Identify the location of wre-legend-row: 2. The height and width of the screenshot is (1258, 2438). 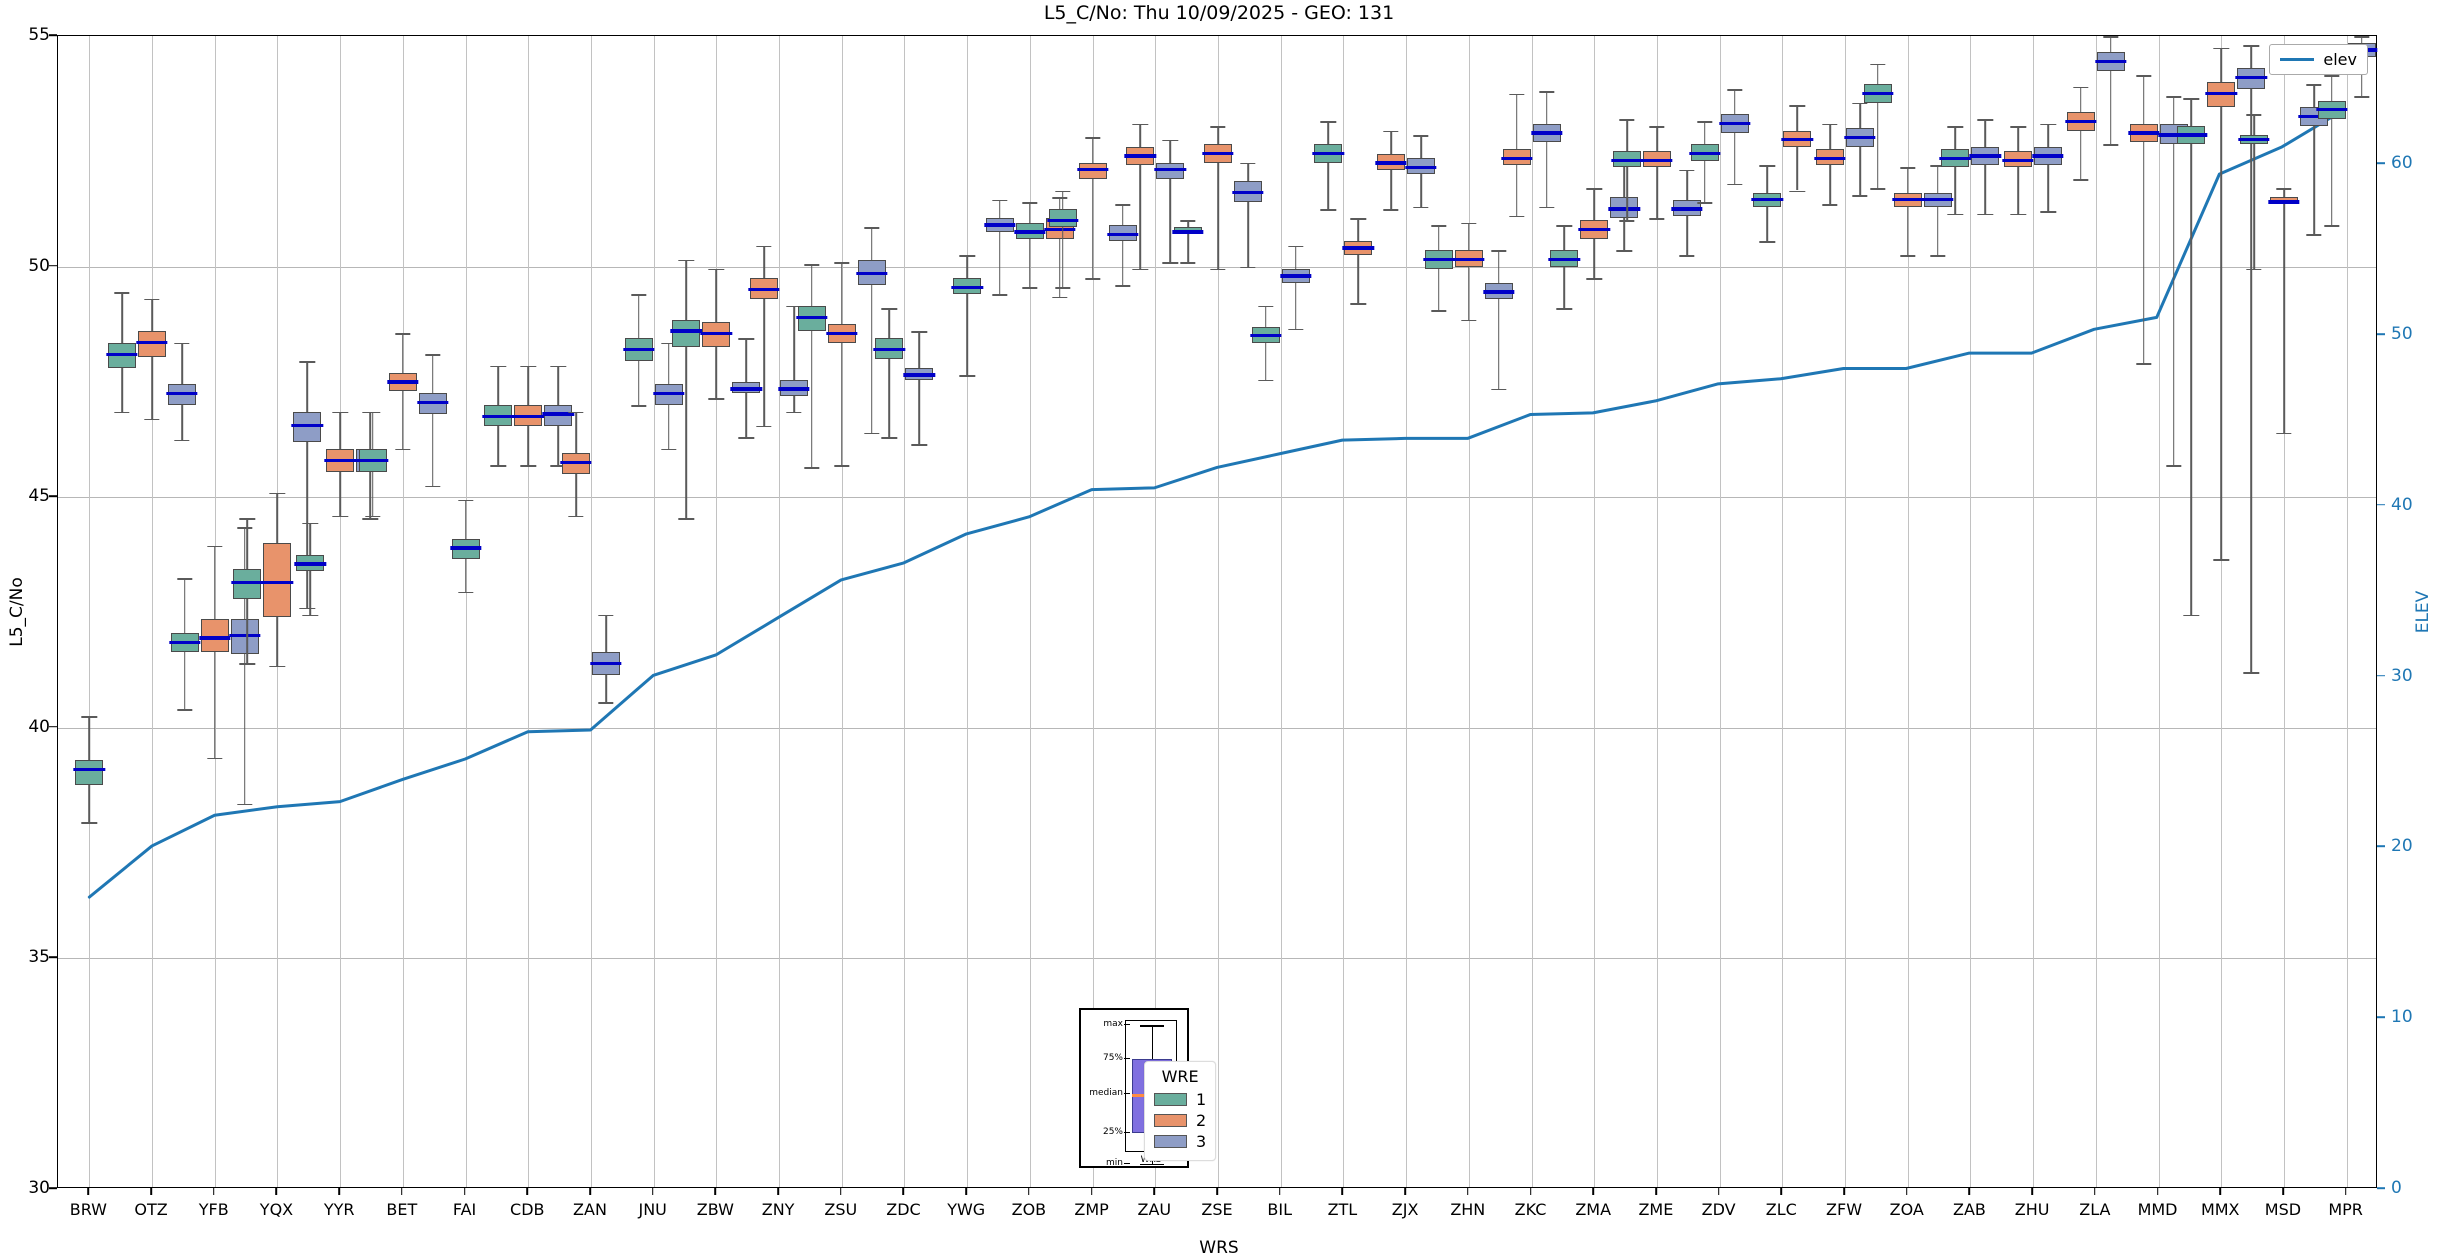
(1180, 1120).